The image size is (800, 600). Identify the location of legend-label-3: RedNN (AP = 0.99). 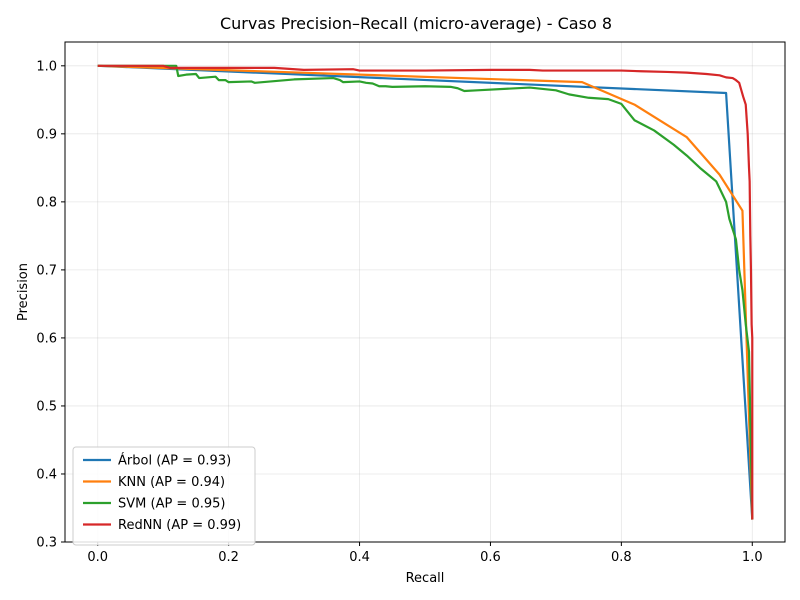
(179, 525).